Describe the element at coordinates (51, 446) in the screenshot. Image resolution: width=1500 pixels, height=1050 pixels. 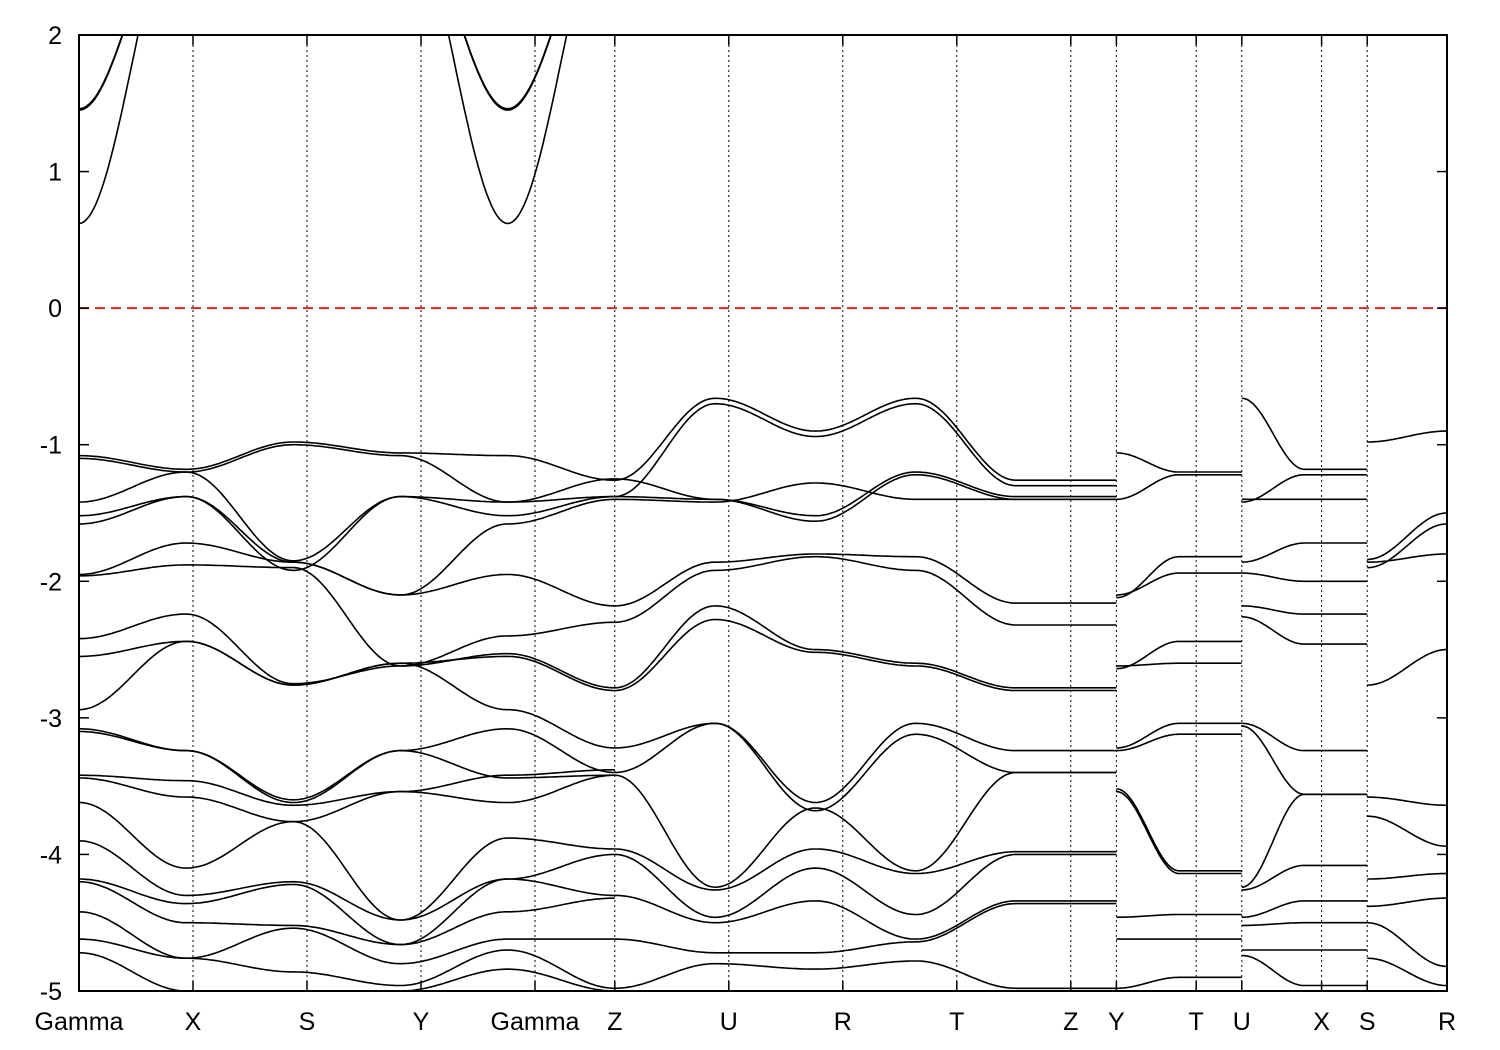
I see `y-tick-label: -1` at that location.